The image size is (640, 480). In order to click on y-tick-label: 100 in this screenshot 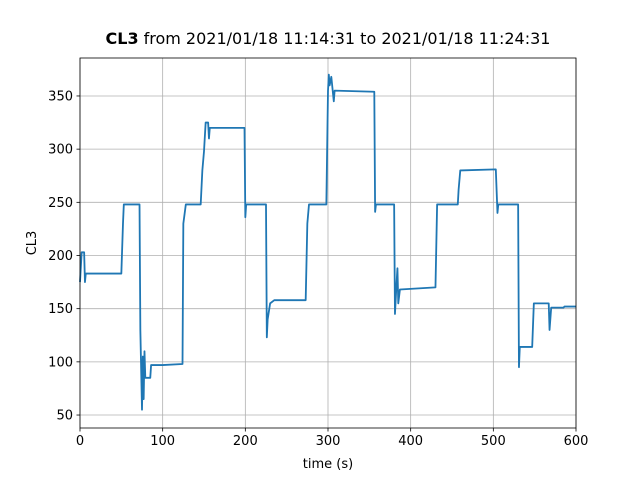, I will do `click(60, 362)`.